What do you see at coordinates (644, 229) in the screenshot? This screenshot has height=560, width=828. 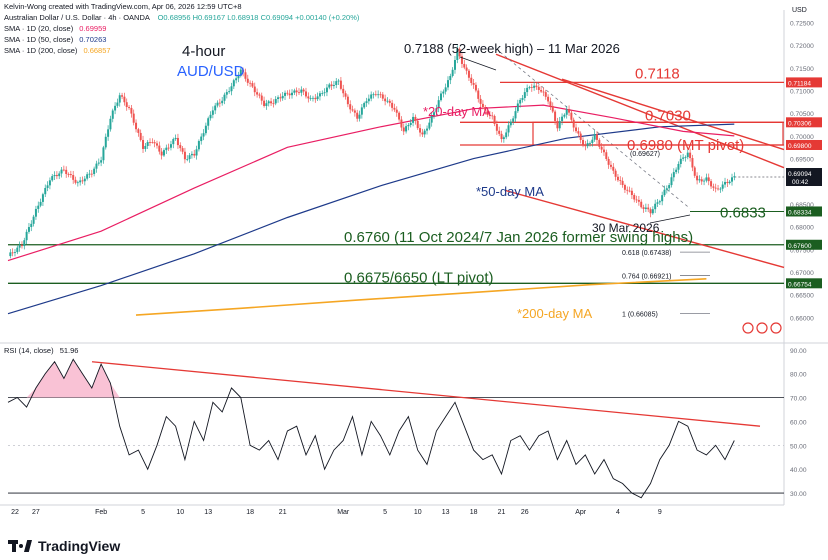 I see `channel-lower` at bounding box center [644, 229].